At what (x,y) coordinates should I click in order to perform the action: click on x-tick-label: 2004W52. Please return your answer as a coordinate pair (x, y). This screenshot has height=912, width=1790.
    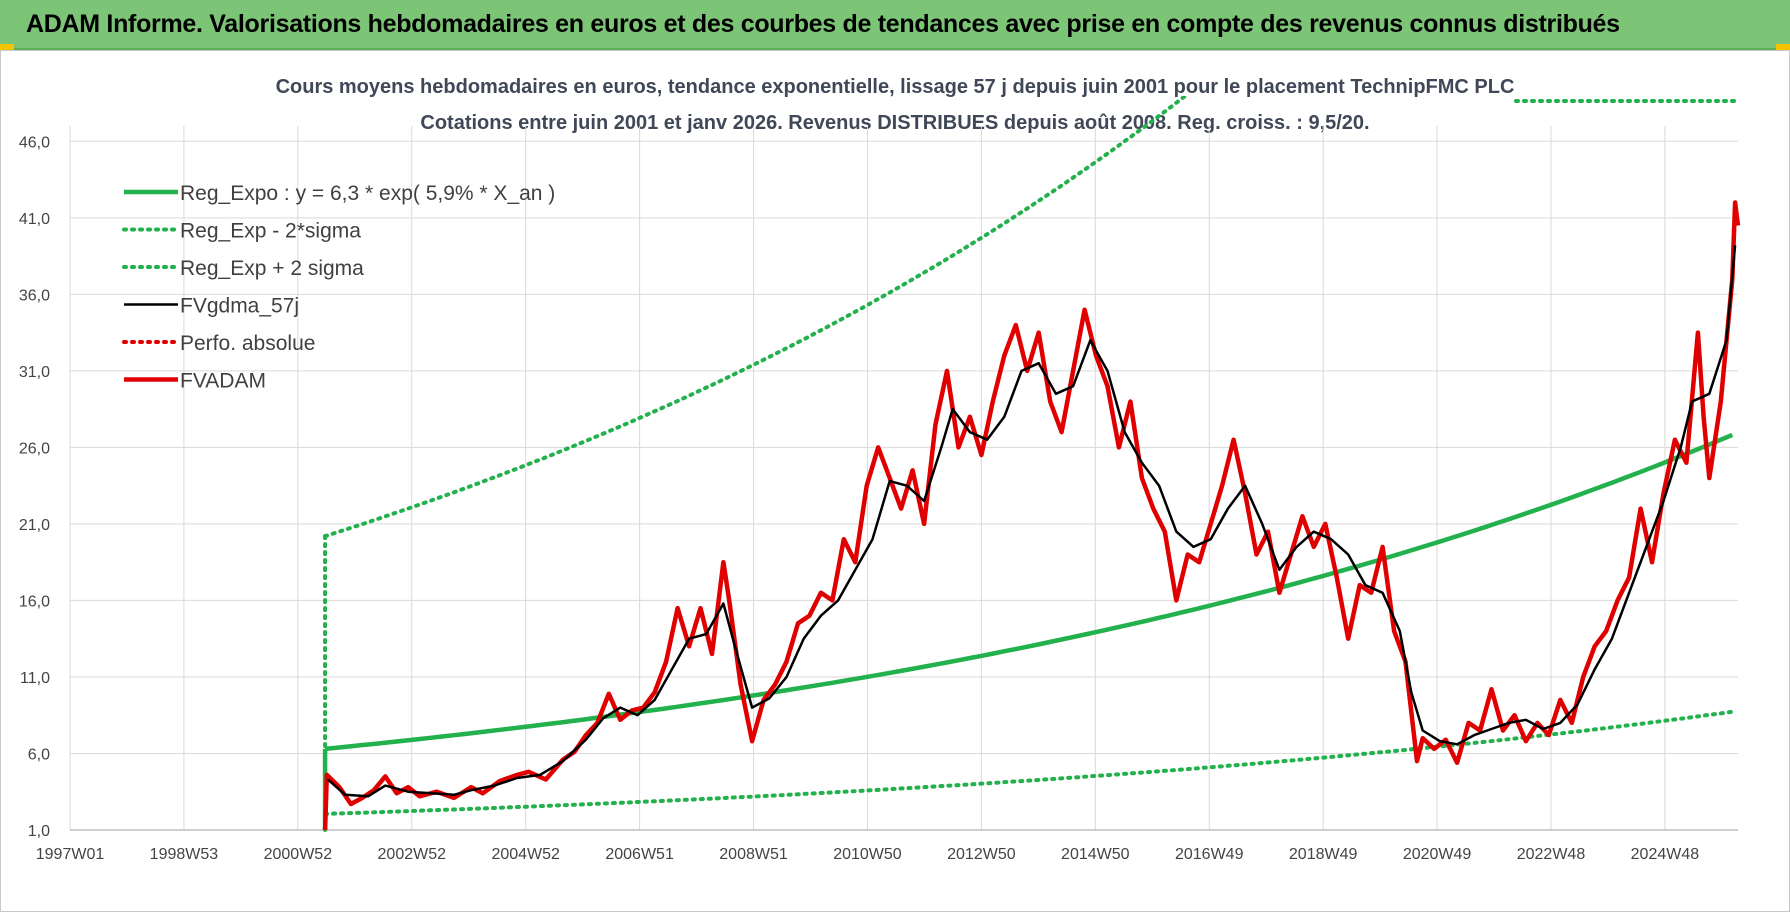
    Looking at the image, I should click on (525, 854).